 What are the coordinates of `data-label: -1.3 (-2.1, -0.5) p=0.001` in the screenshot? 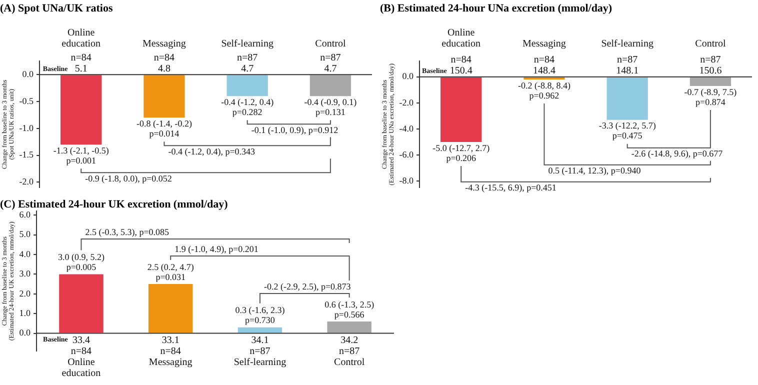 It's located at (81, 155).